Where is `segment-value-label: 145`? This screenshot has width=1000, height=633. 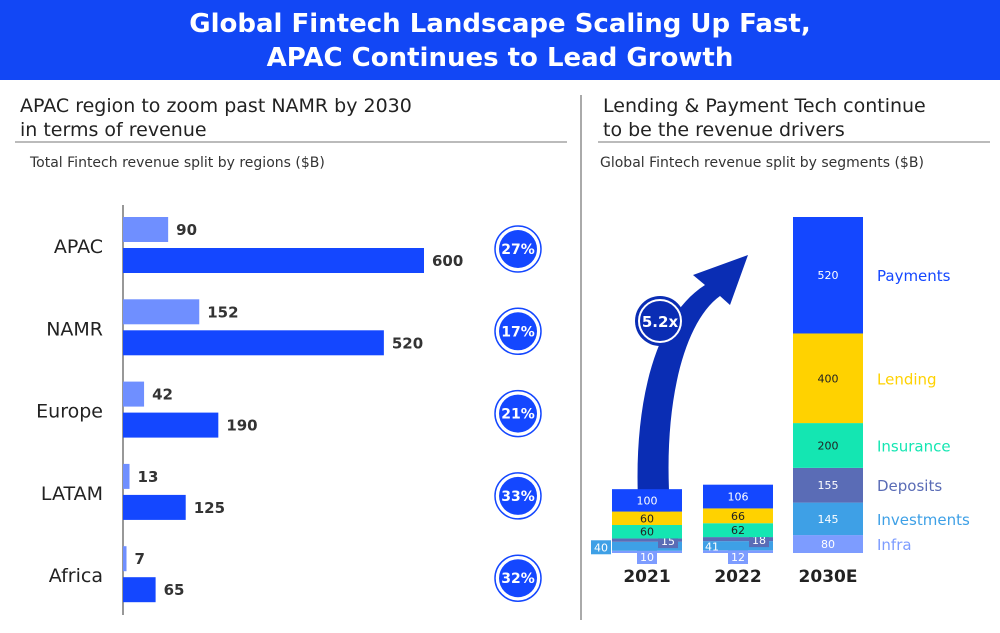
segment-value-label: 145 is located at coordinates (828, 519).